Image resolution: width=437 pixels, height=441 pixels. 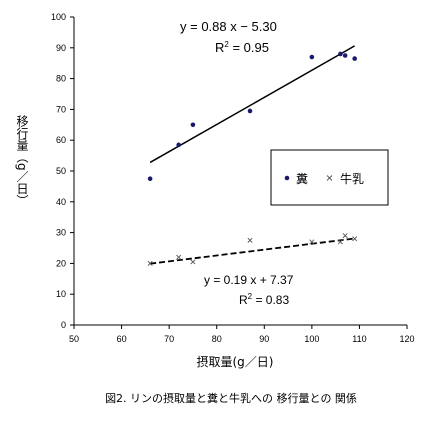 What do you see at coordinates (231, 398) in the screenshot?
I see `figure-caption: 図2. リンの摂取量と糞と牛乳への 移行量との 関係` at bounding box center [231, 398].